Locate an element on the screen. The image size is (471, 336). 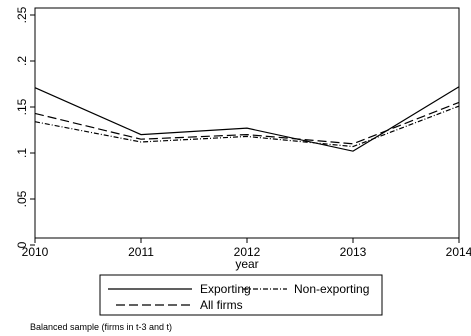
chart-note: Balanced sample (firms in t-3 and t) is located at coordinates (101, 327).